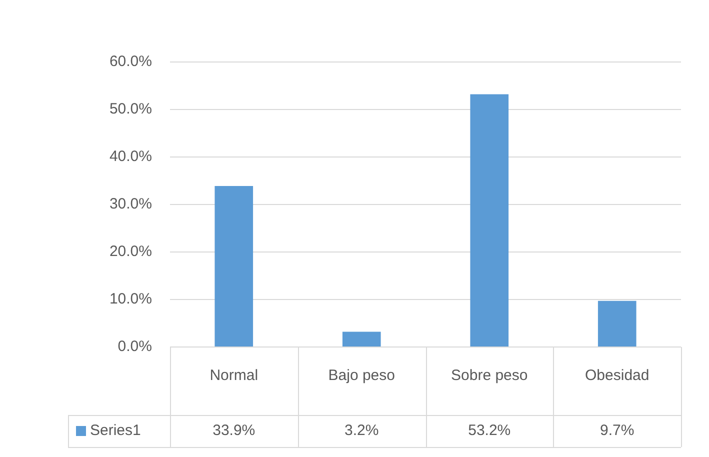 The height and width of the screenshot is (457, 709). Describe the element at coordinates (489, 375) in the screenshot. I see `x-tick-label: Sobre peso` at that location.